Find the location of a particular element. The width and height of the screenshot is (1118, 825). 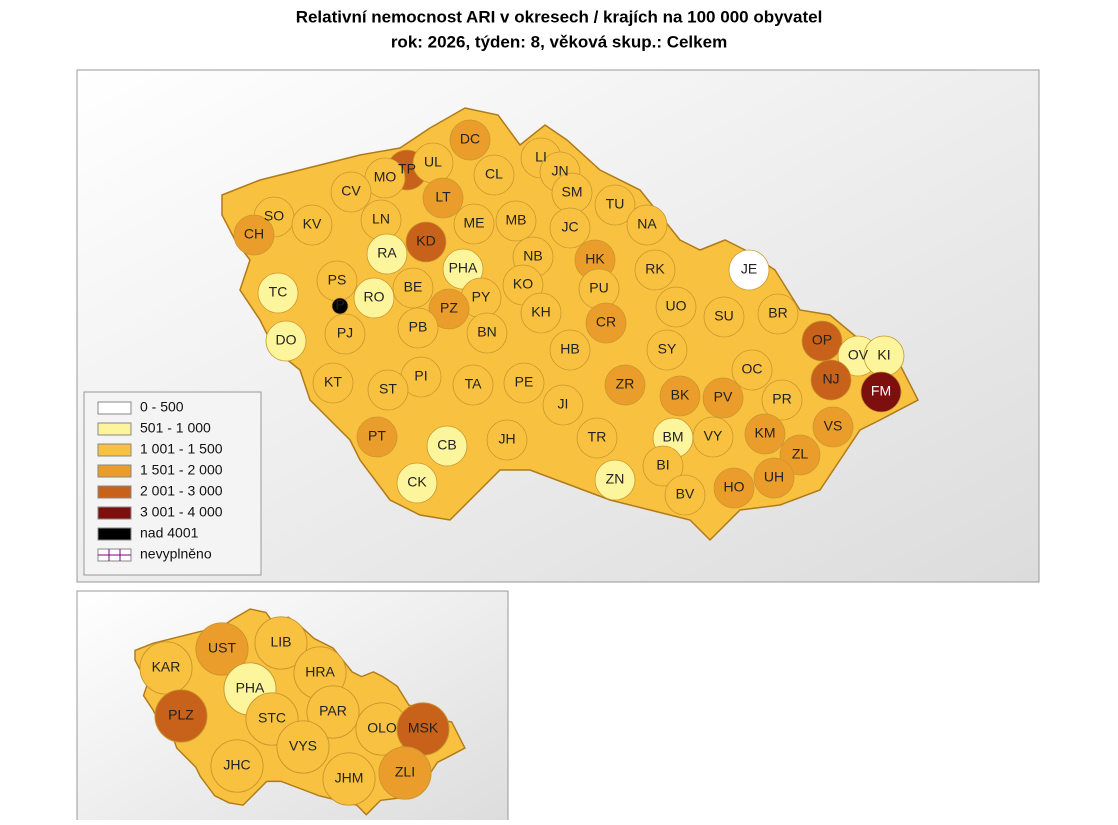

district-label: UL is located at coordinates (433, 162).